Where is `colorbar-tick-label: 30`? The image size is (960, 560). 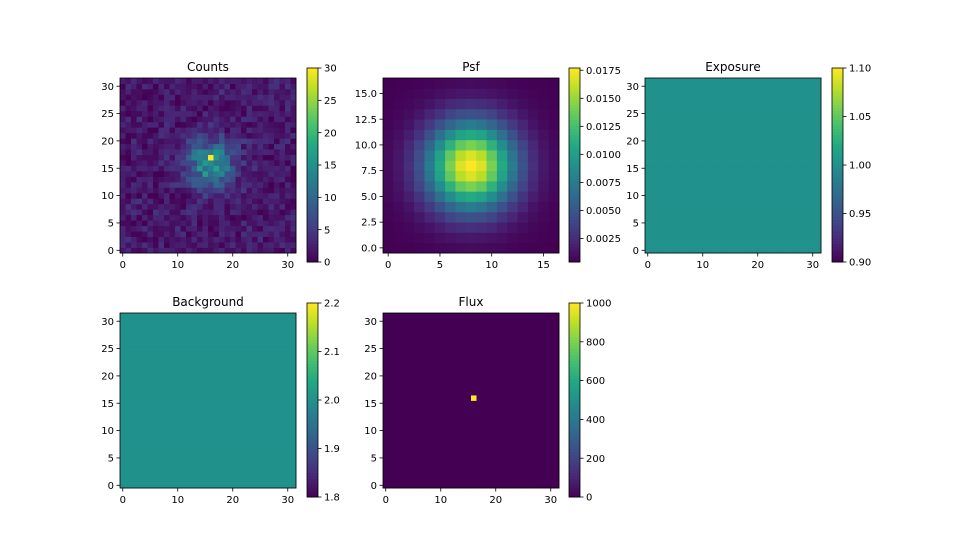
colorbar-tick-label: 30 is located at coordinates (330, 69).